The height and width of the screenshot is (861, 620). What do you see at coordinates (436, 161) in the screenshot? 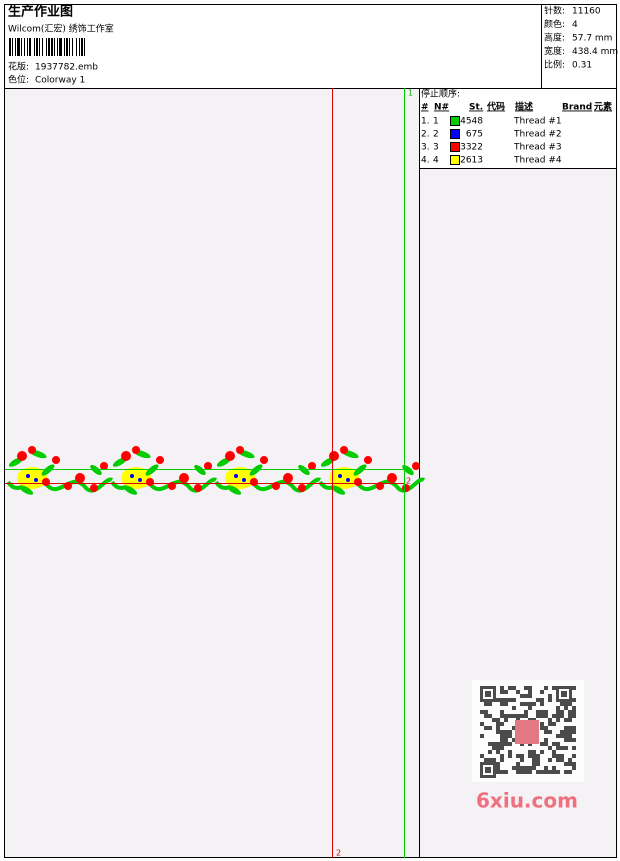
I see `needle: 4` at bounding box center [436, 161].